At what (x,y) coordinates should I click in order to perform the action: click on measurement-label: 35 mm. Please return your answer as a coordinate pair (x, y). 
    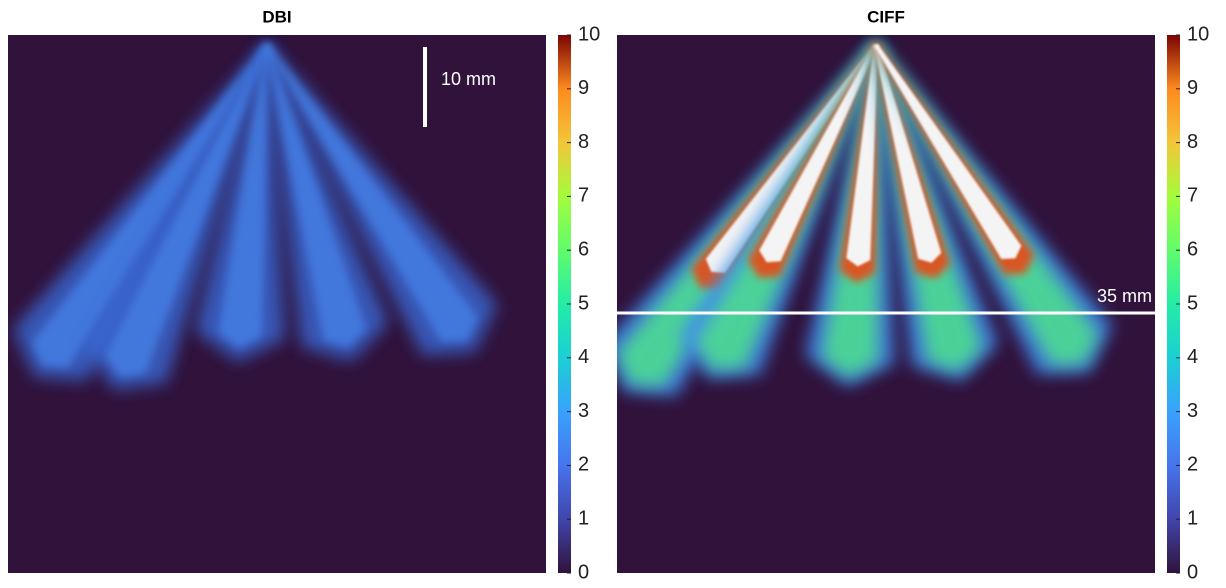
    Looking at the image, I should click on (1124, 296).